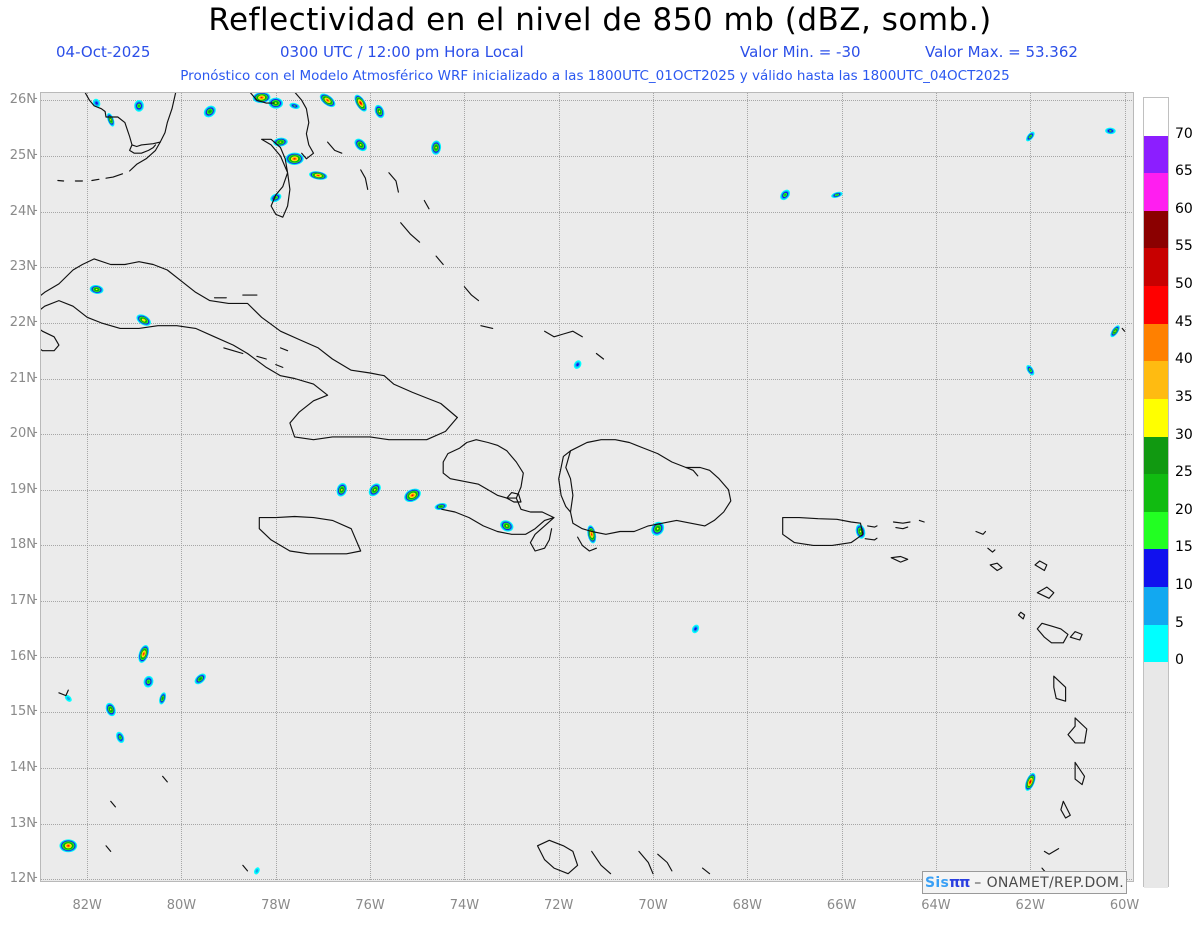 Image resolution: width=1200 pixels, height=927 pixels. What do you see at coordinates (1055, 882) in the screenshot?
I see `logo-org-text: ONAMET/REP.DOM.` at bounding box center [1055, 882].